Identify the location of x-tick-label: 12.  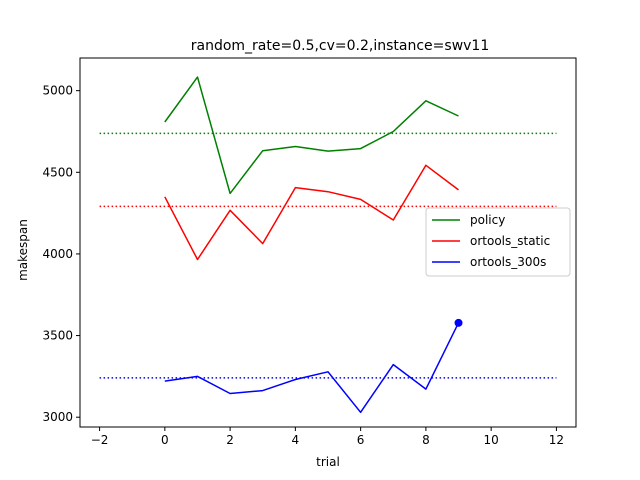
(556, 440).